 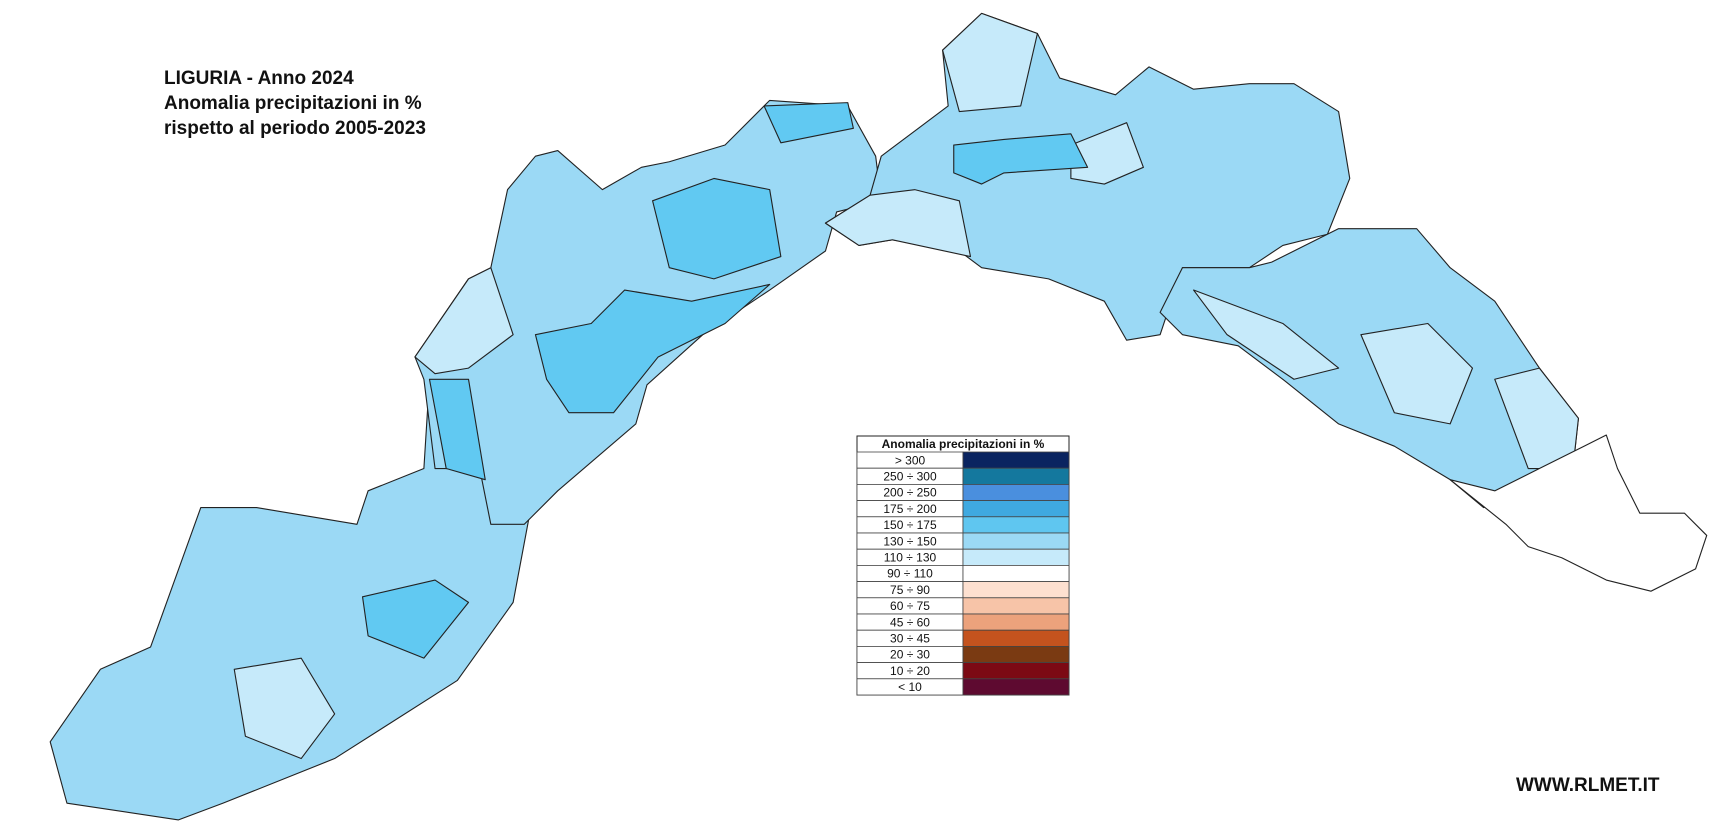 What do you see at coordinates (1021, 159) in the screenshot?
I see `map-area-genoa-dark` at bounding box center [1021, 159].